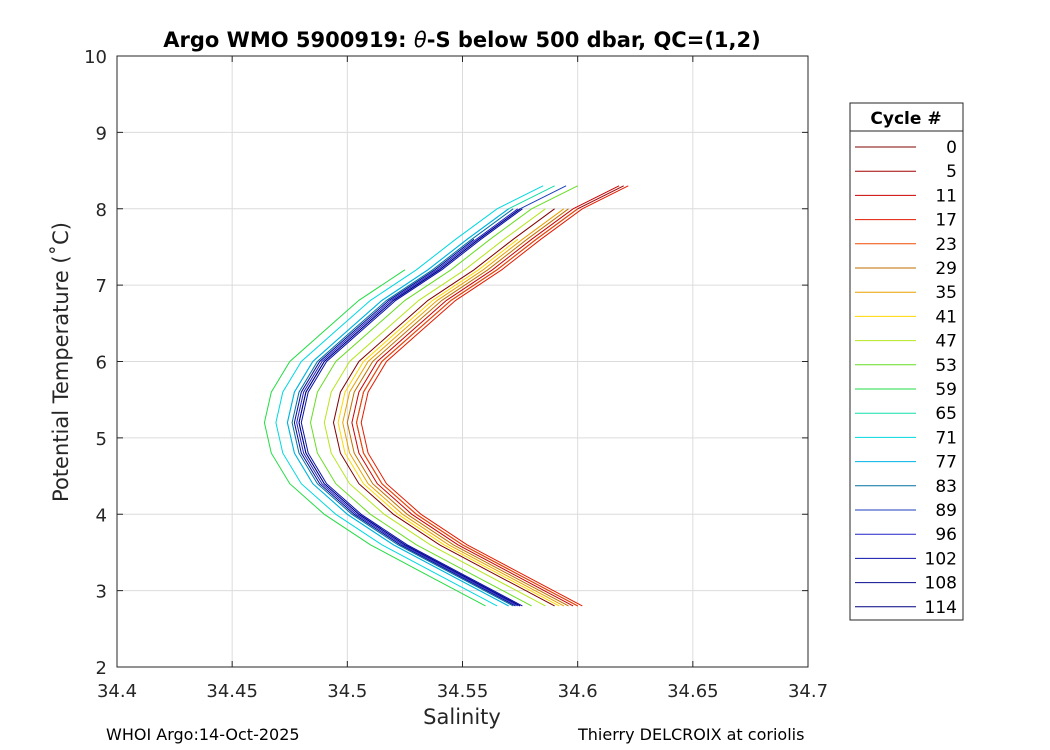 This screenshot has height=750, width=1050. Describe the element at coordinates (946, 414) in the screenshot. I see `legend-label-cycle-65: 65` at that location.